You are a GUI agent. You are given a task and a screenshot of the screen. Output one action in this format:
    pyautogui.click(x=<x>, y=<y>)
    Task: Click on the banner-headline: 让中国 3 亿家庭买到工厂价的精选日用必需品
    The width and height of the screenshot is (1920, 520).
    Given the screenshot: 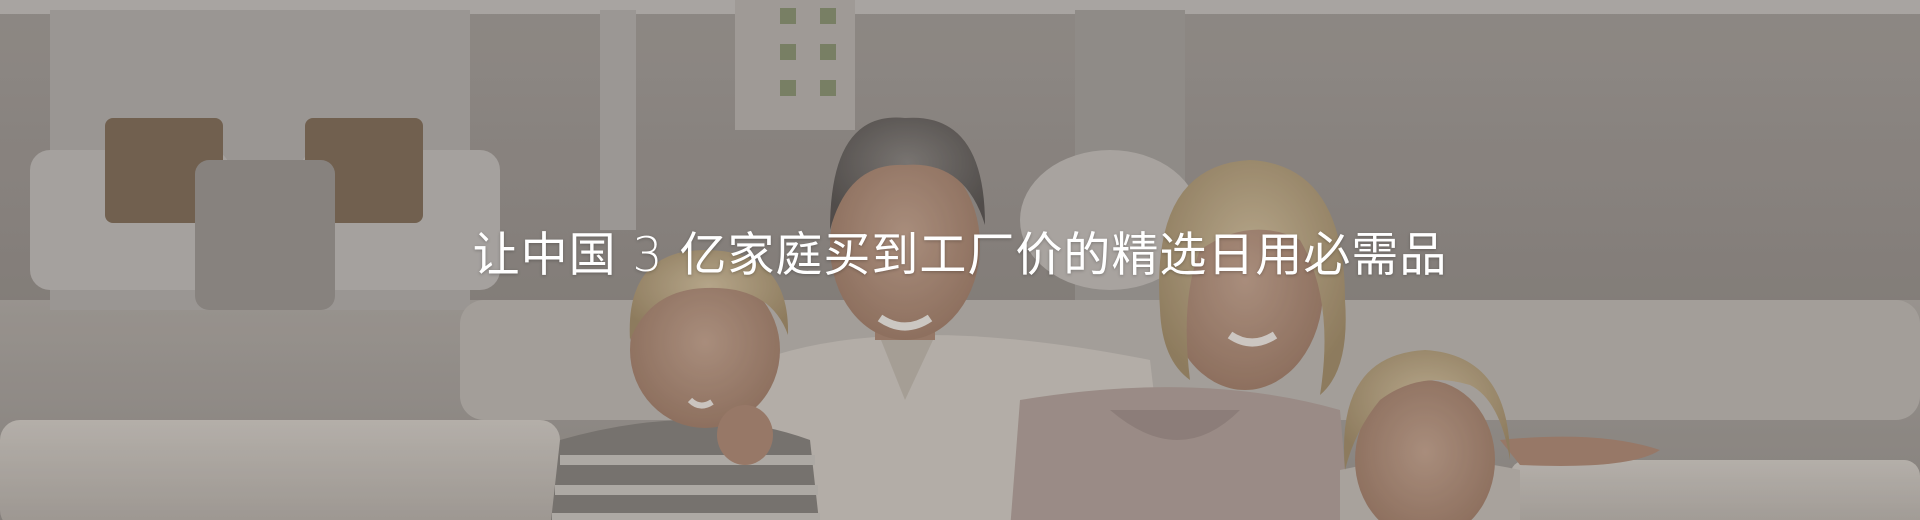 What is the action you would take?
    pyautogui.click(x=960, y=255)
    